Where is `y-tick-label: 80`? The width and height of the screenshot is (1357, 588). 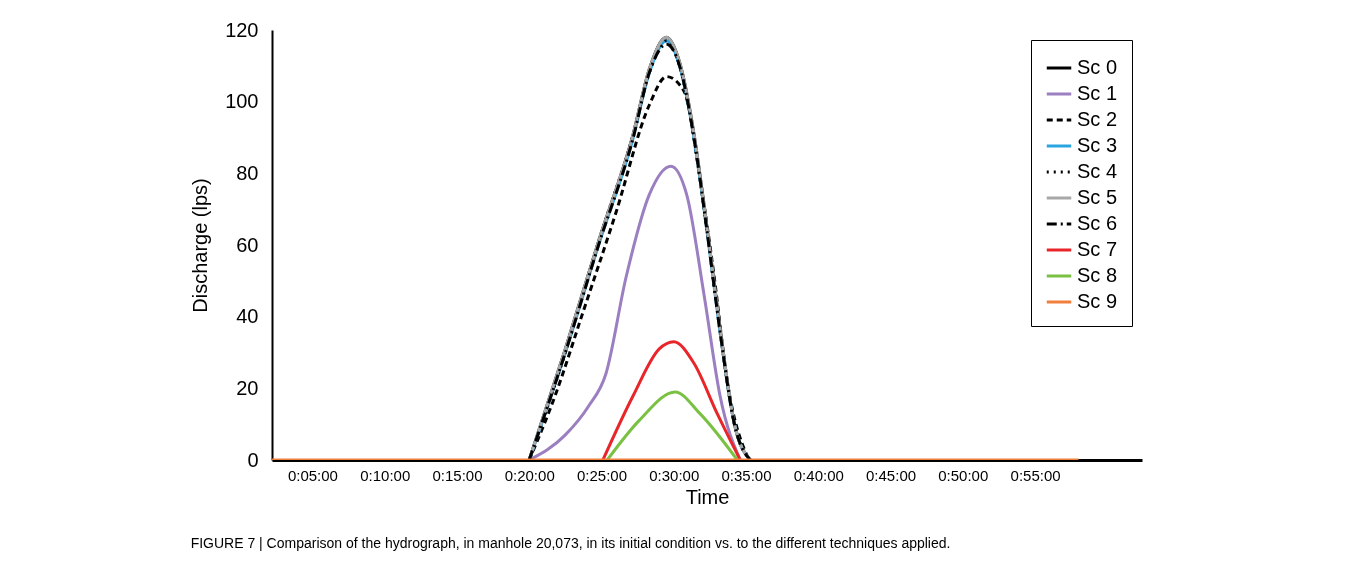
y-tick-label: 80 is located at coordinates (247, 172).